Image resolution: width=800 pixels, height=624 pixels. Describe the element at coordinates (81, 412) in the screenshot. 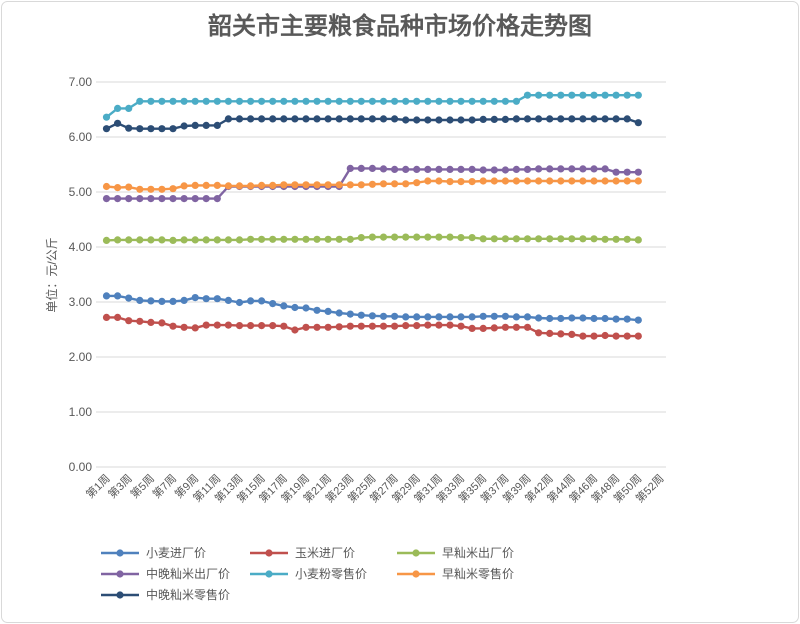

I see `y-tick-label: 1.00` at that location.